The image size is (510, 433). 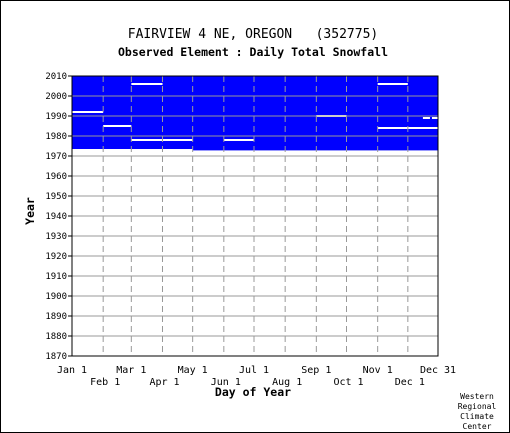 What do you see at coordinates (253, 52) in the screenshot?
I see `chart-subtitle: Observed Element : Daily Total Snowfall` at bounding box center [253, 52].